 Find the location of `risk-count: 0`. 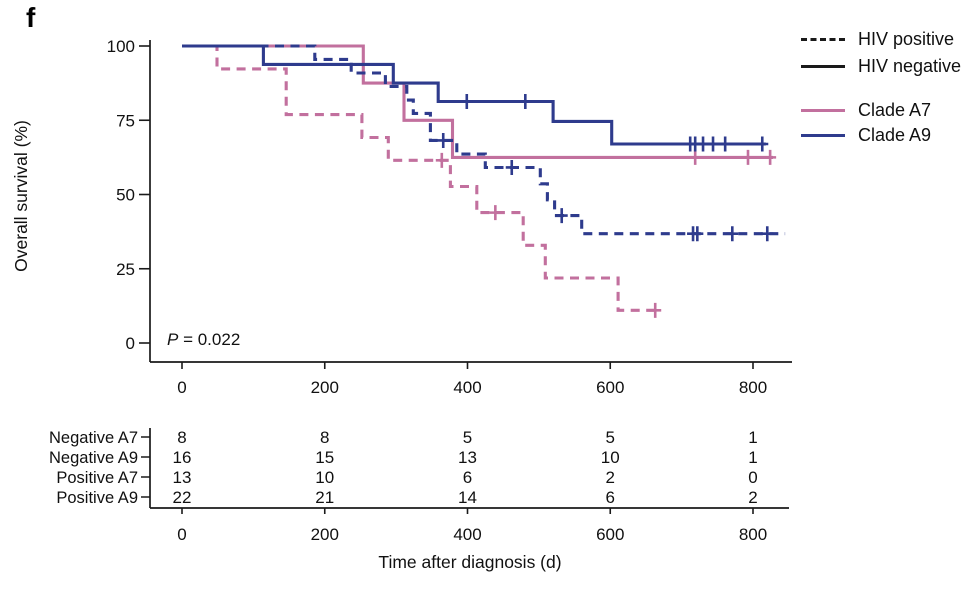

risk-count: 0 is located at coordinates (752, 477).